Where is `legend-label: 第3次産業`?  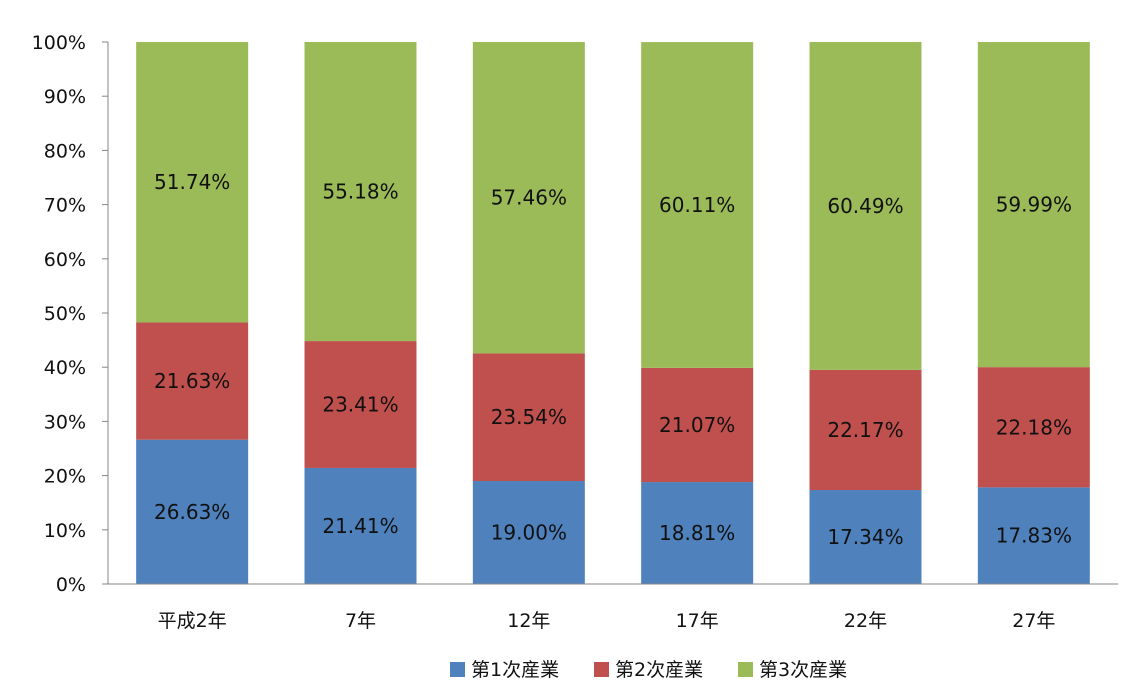
legend-label: 第3次産業 is located at coordinates (803, 670).